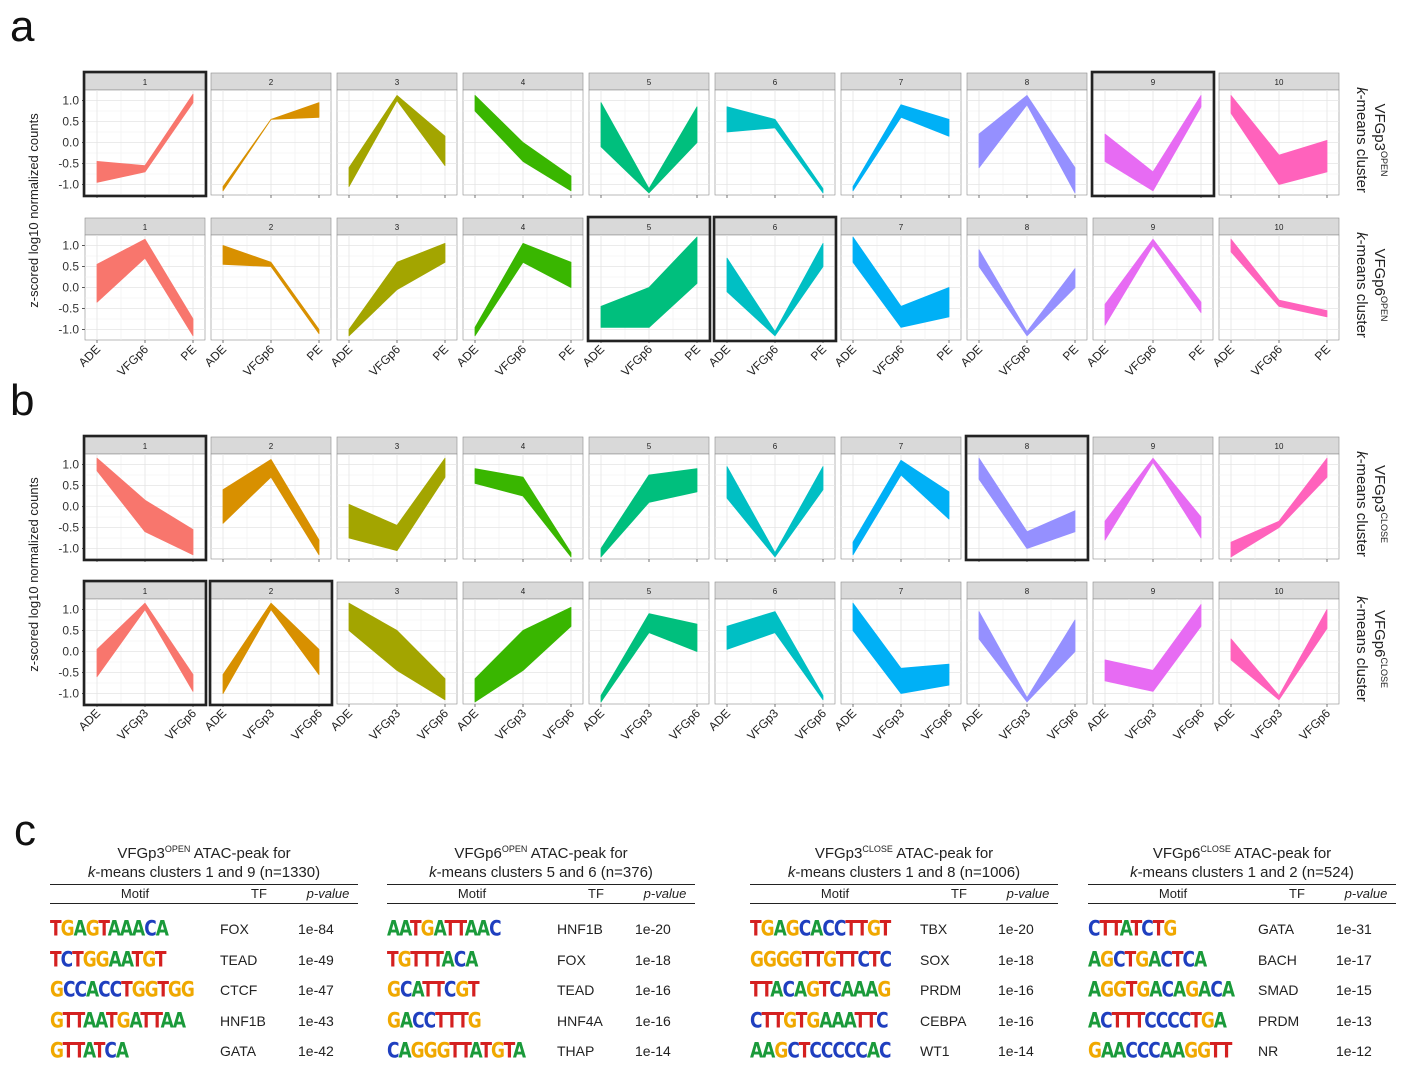  What do you see at coordinates (523, 227) in the screenshot?
I see `facet-strip-label: 4` at bounding box center [523, 227].